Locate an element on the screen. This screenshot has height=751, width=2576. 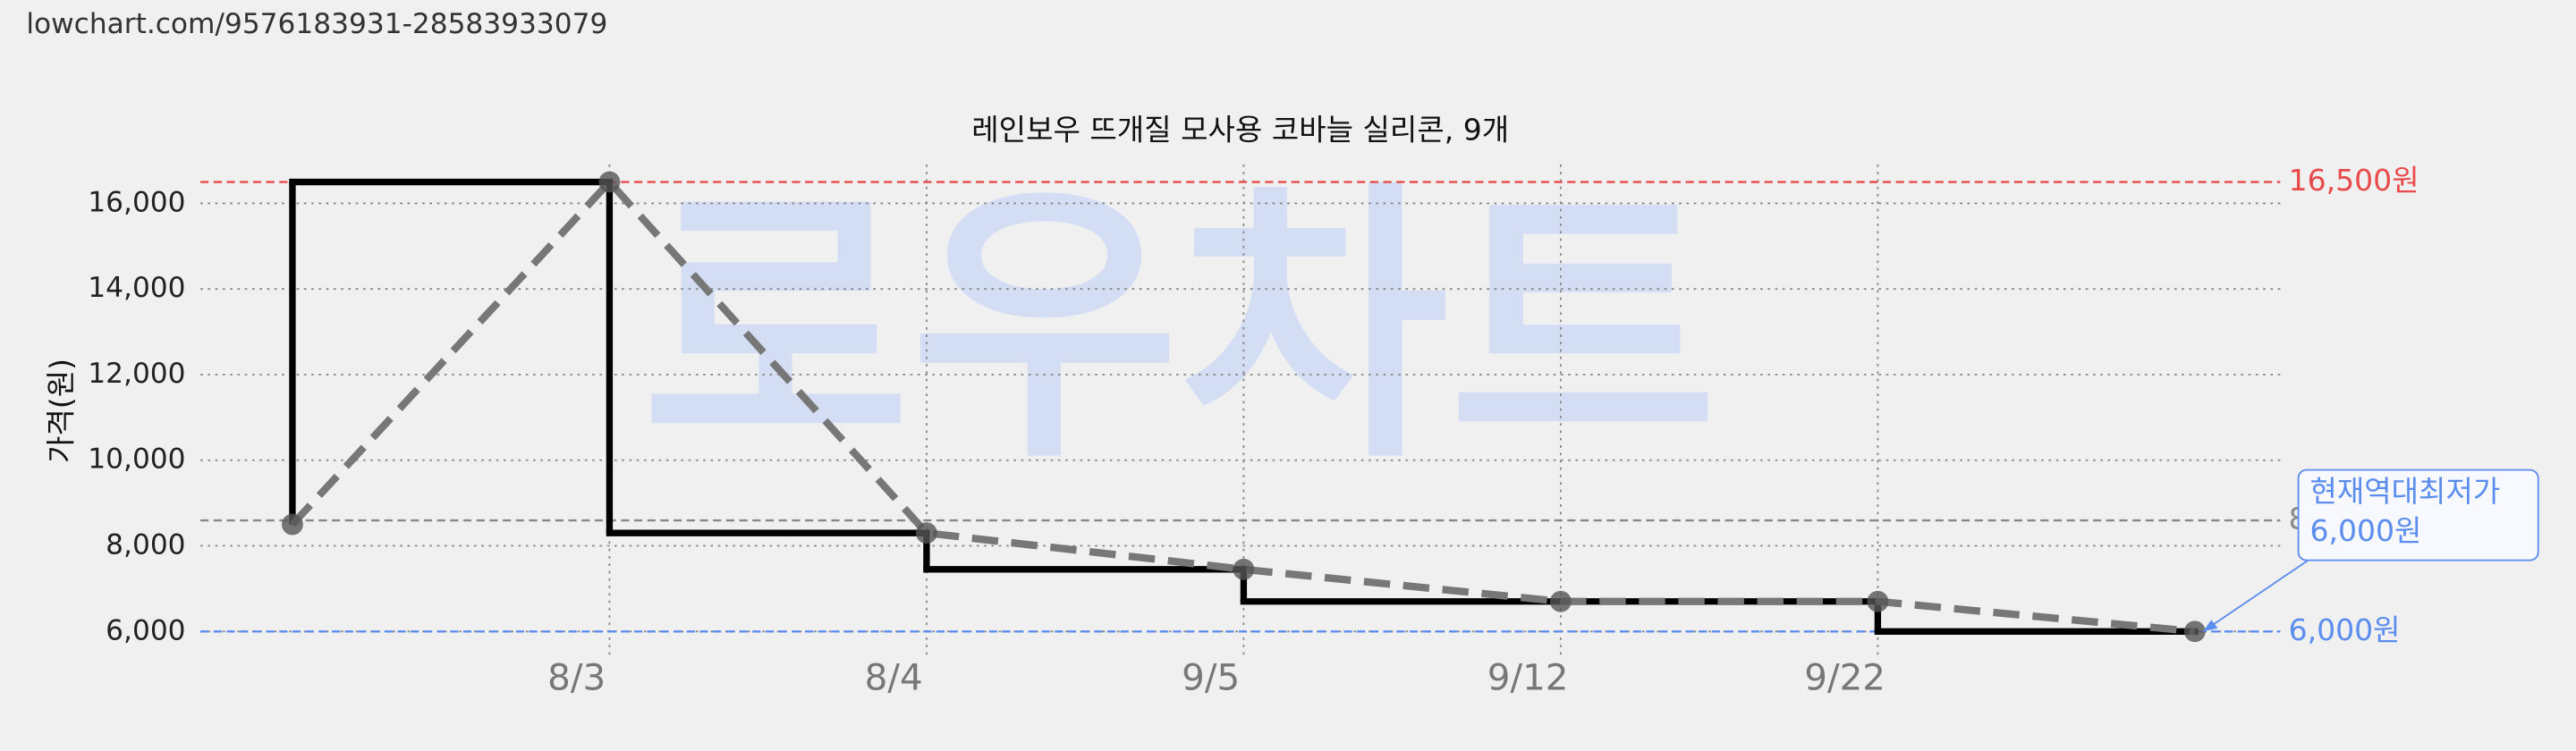
y-tick-label: 10,000 is located at coordinates (136, 459).